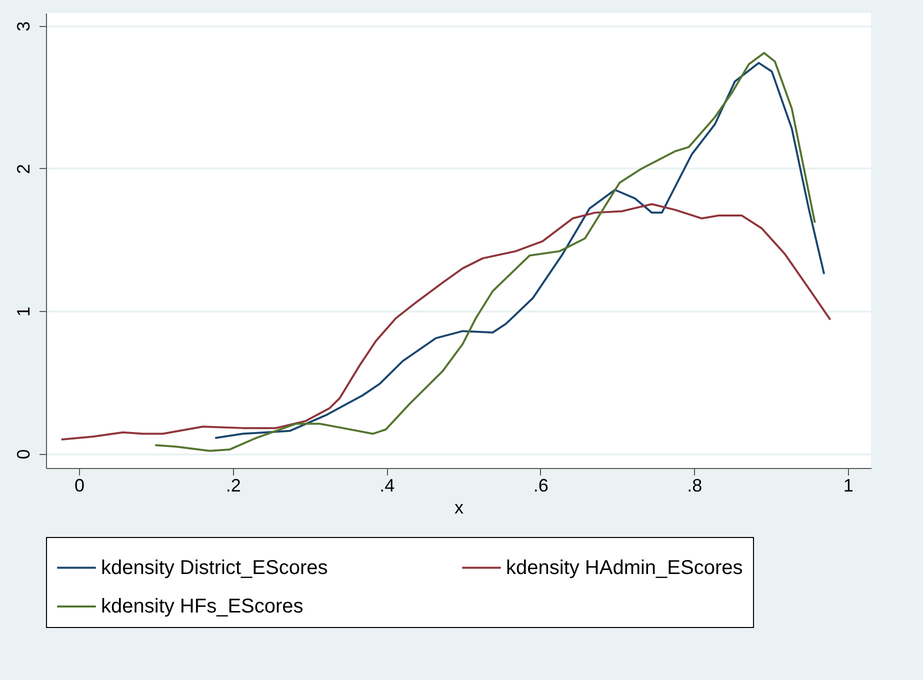  Describe the element at coordinates (233, 486) in the screenshot. I see `x-tick-label: .2` at that location.